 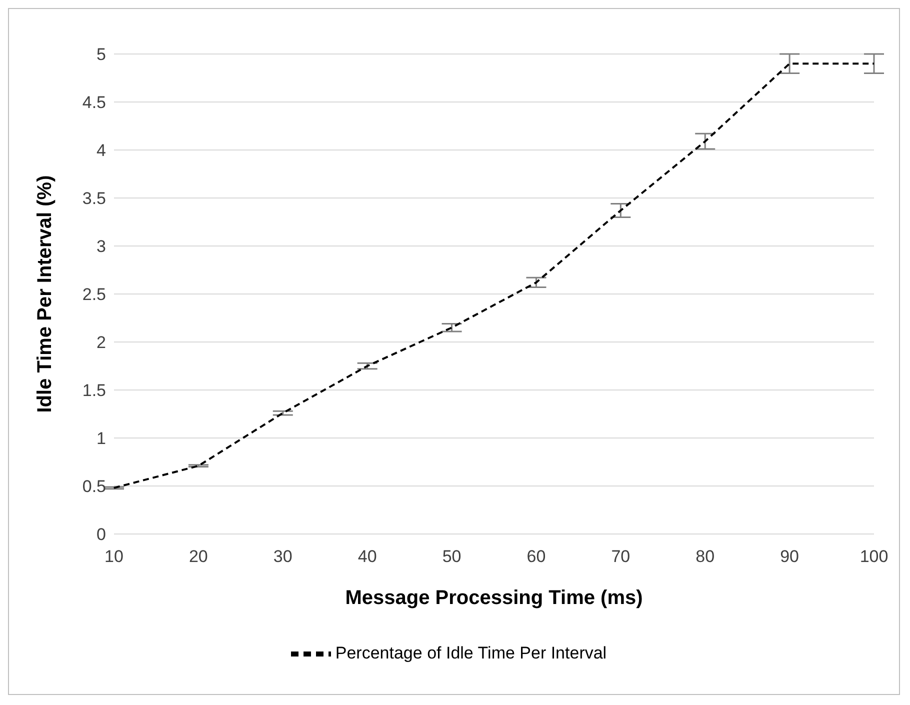 What do you see at coordinates (94, 390) in the screenshot?
I see `y-tick-label: 1.5` at bounding box center [94, 390].